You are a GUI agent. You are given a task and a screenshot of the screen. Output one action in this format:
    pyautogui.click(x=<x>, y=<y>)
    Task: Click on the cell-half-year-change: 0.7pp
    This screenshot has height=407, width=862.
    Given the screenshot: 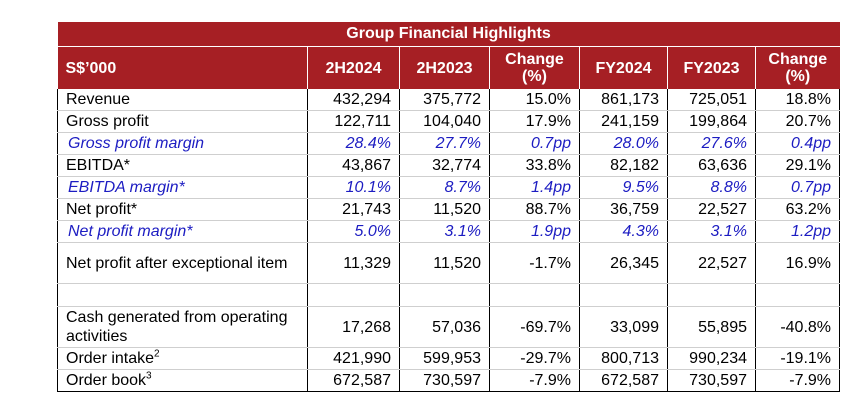 What is the action you would take?
    pyautogui.click(x=534, y=143)
    